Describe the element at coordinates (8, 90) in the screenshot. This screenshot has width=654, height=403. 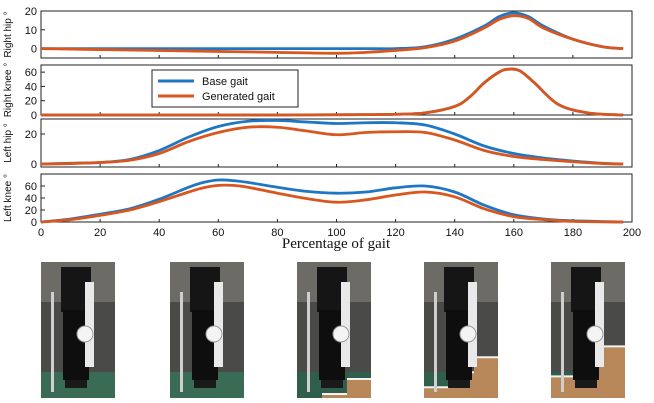
I see `y-axis-label: Right knee °` at that location.